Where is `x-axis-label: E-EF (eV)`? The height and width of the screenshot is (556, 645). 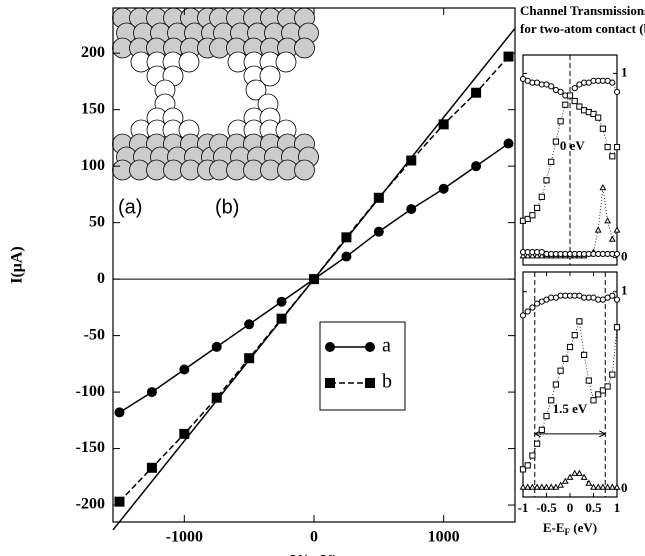 x-axis-label: E-EF (eV) is located at coordinates (570, 528).